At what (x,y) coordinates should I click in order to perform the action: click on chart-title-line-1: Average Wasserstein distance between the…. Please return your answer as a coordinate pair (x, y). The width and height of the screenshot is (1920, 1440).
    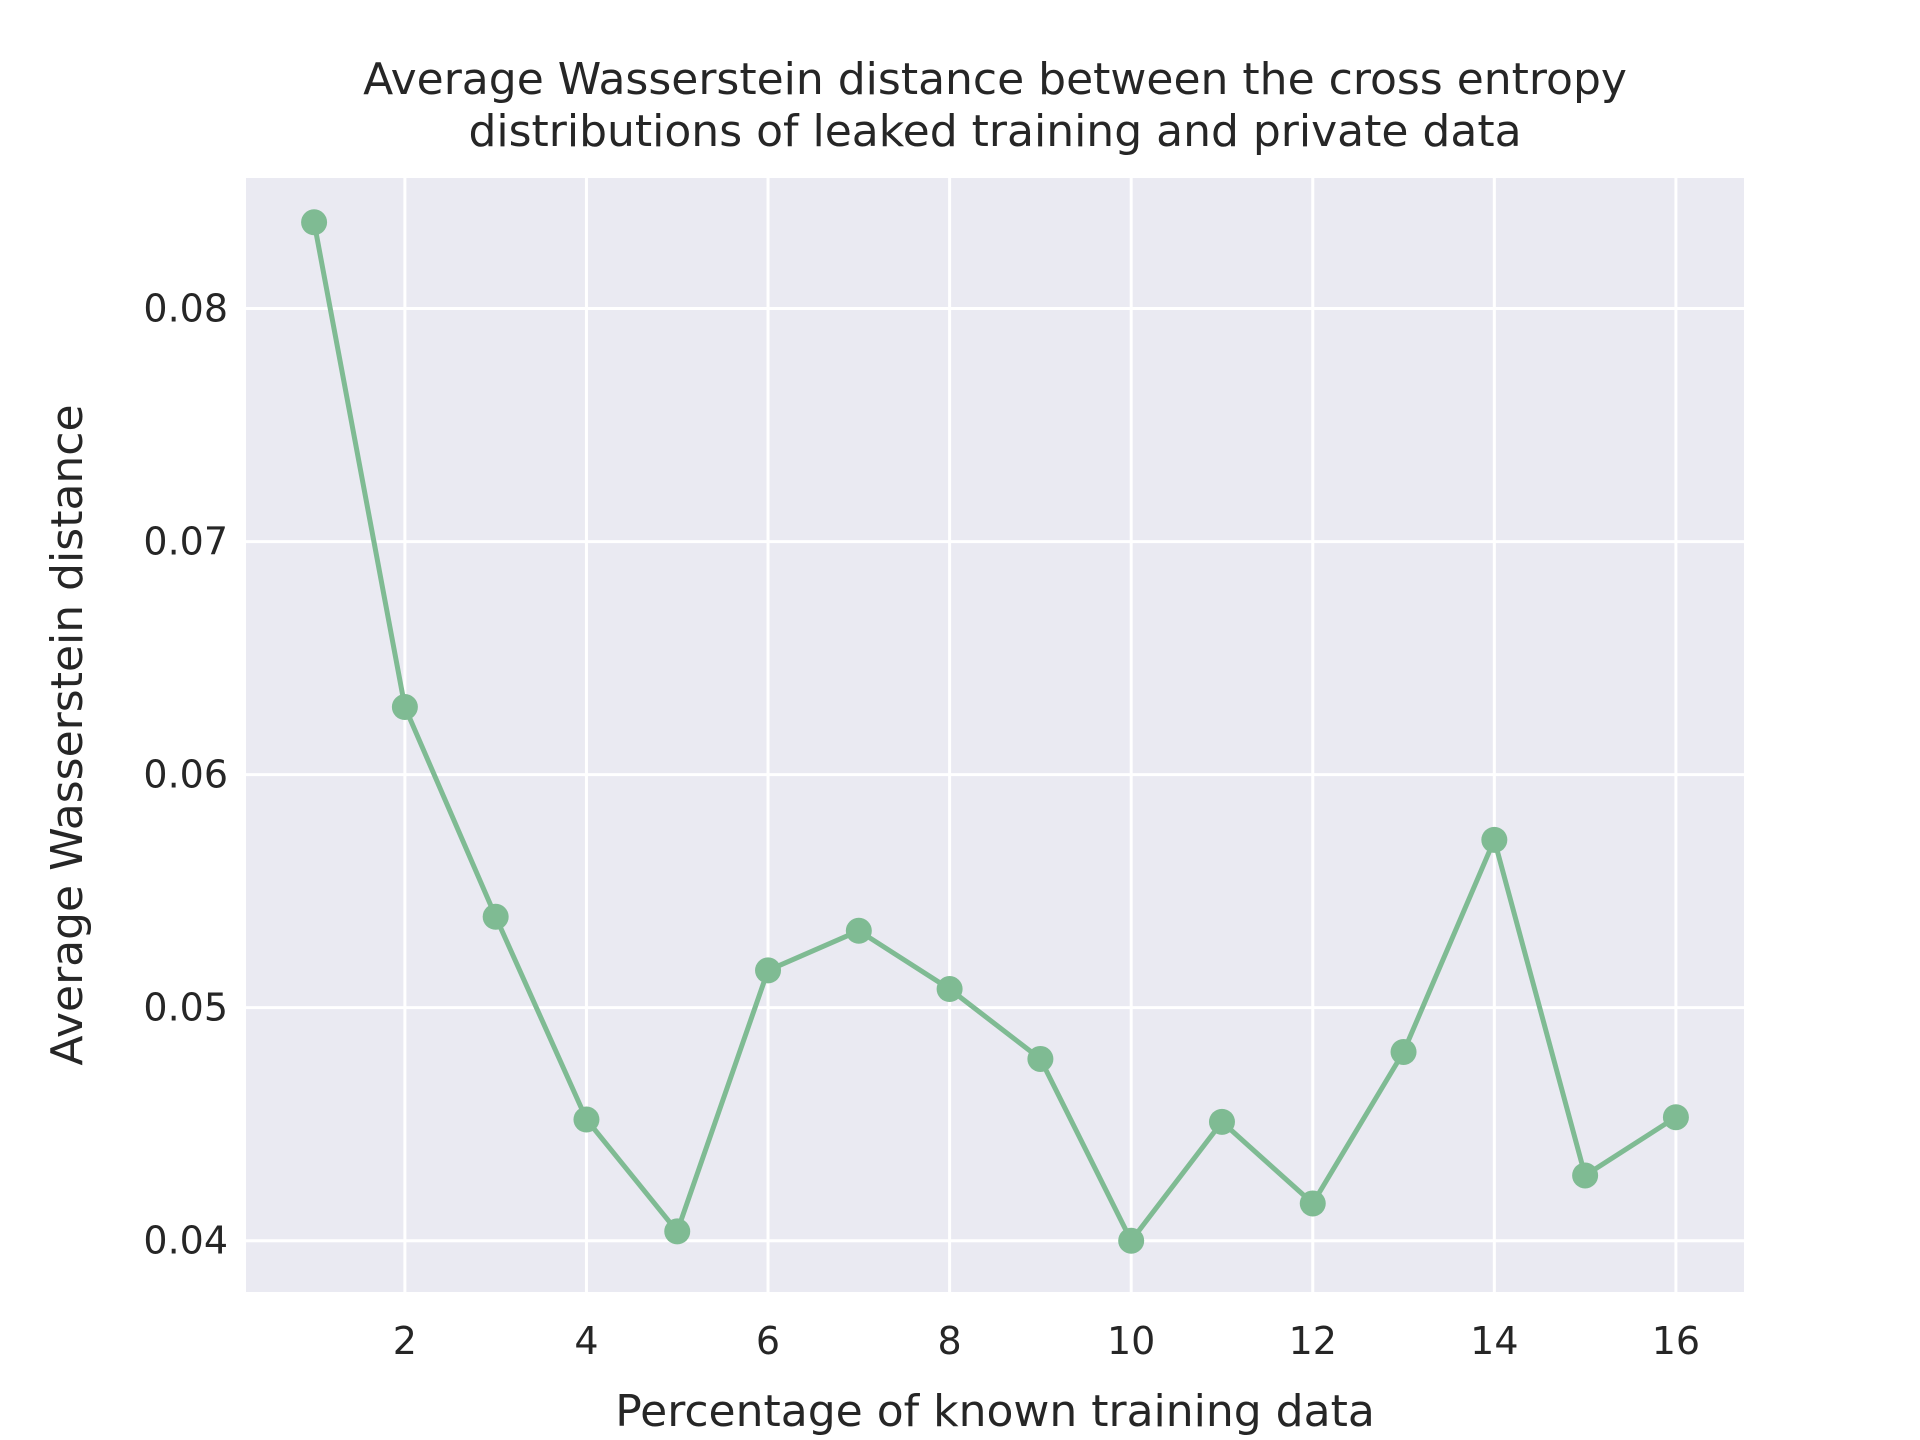
    Looking at the image, I should click on (995, 79).